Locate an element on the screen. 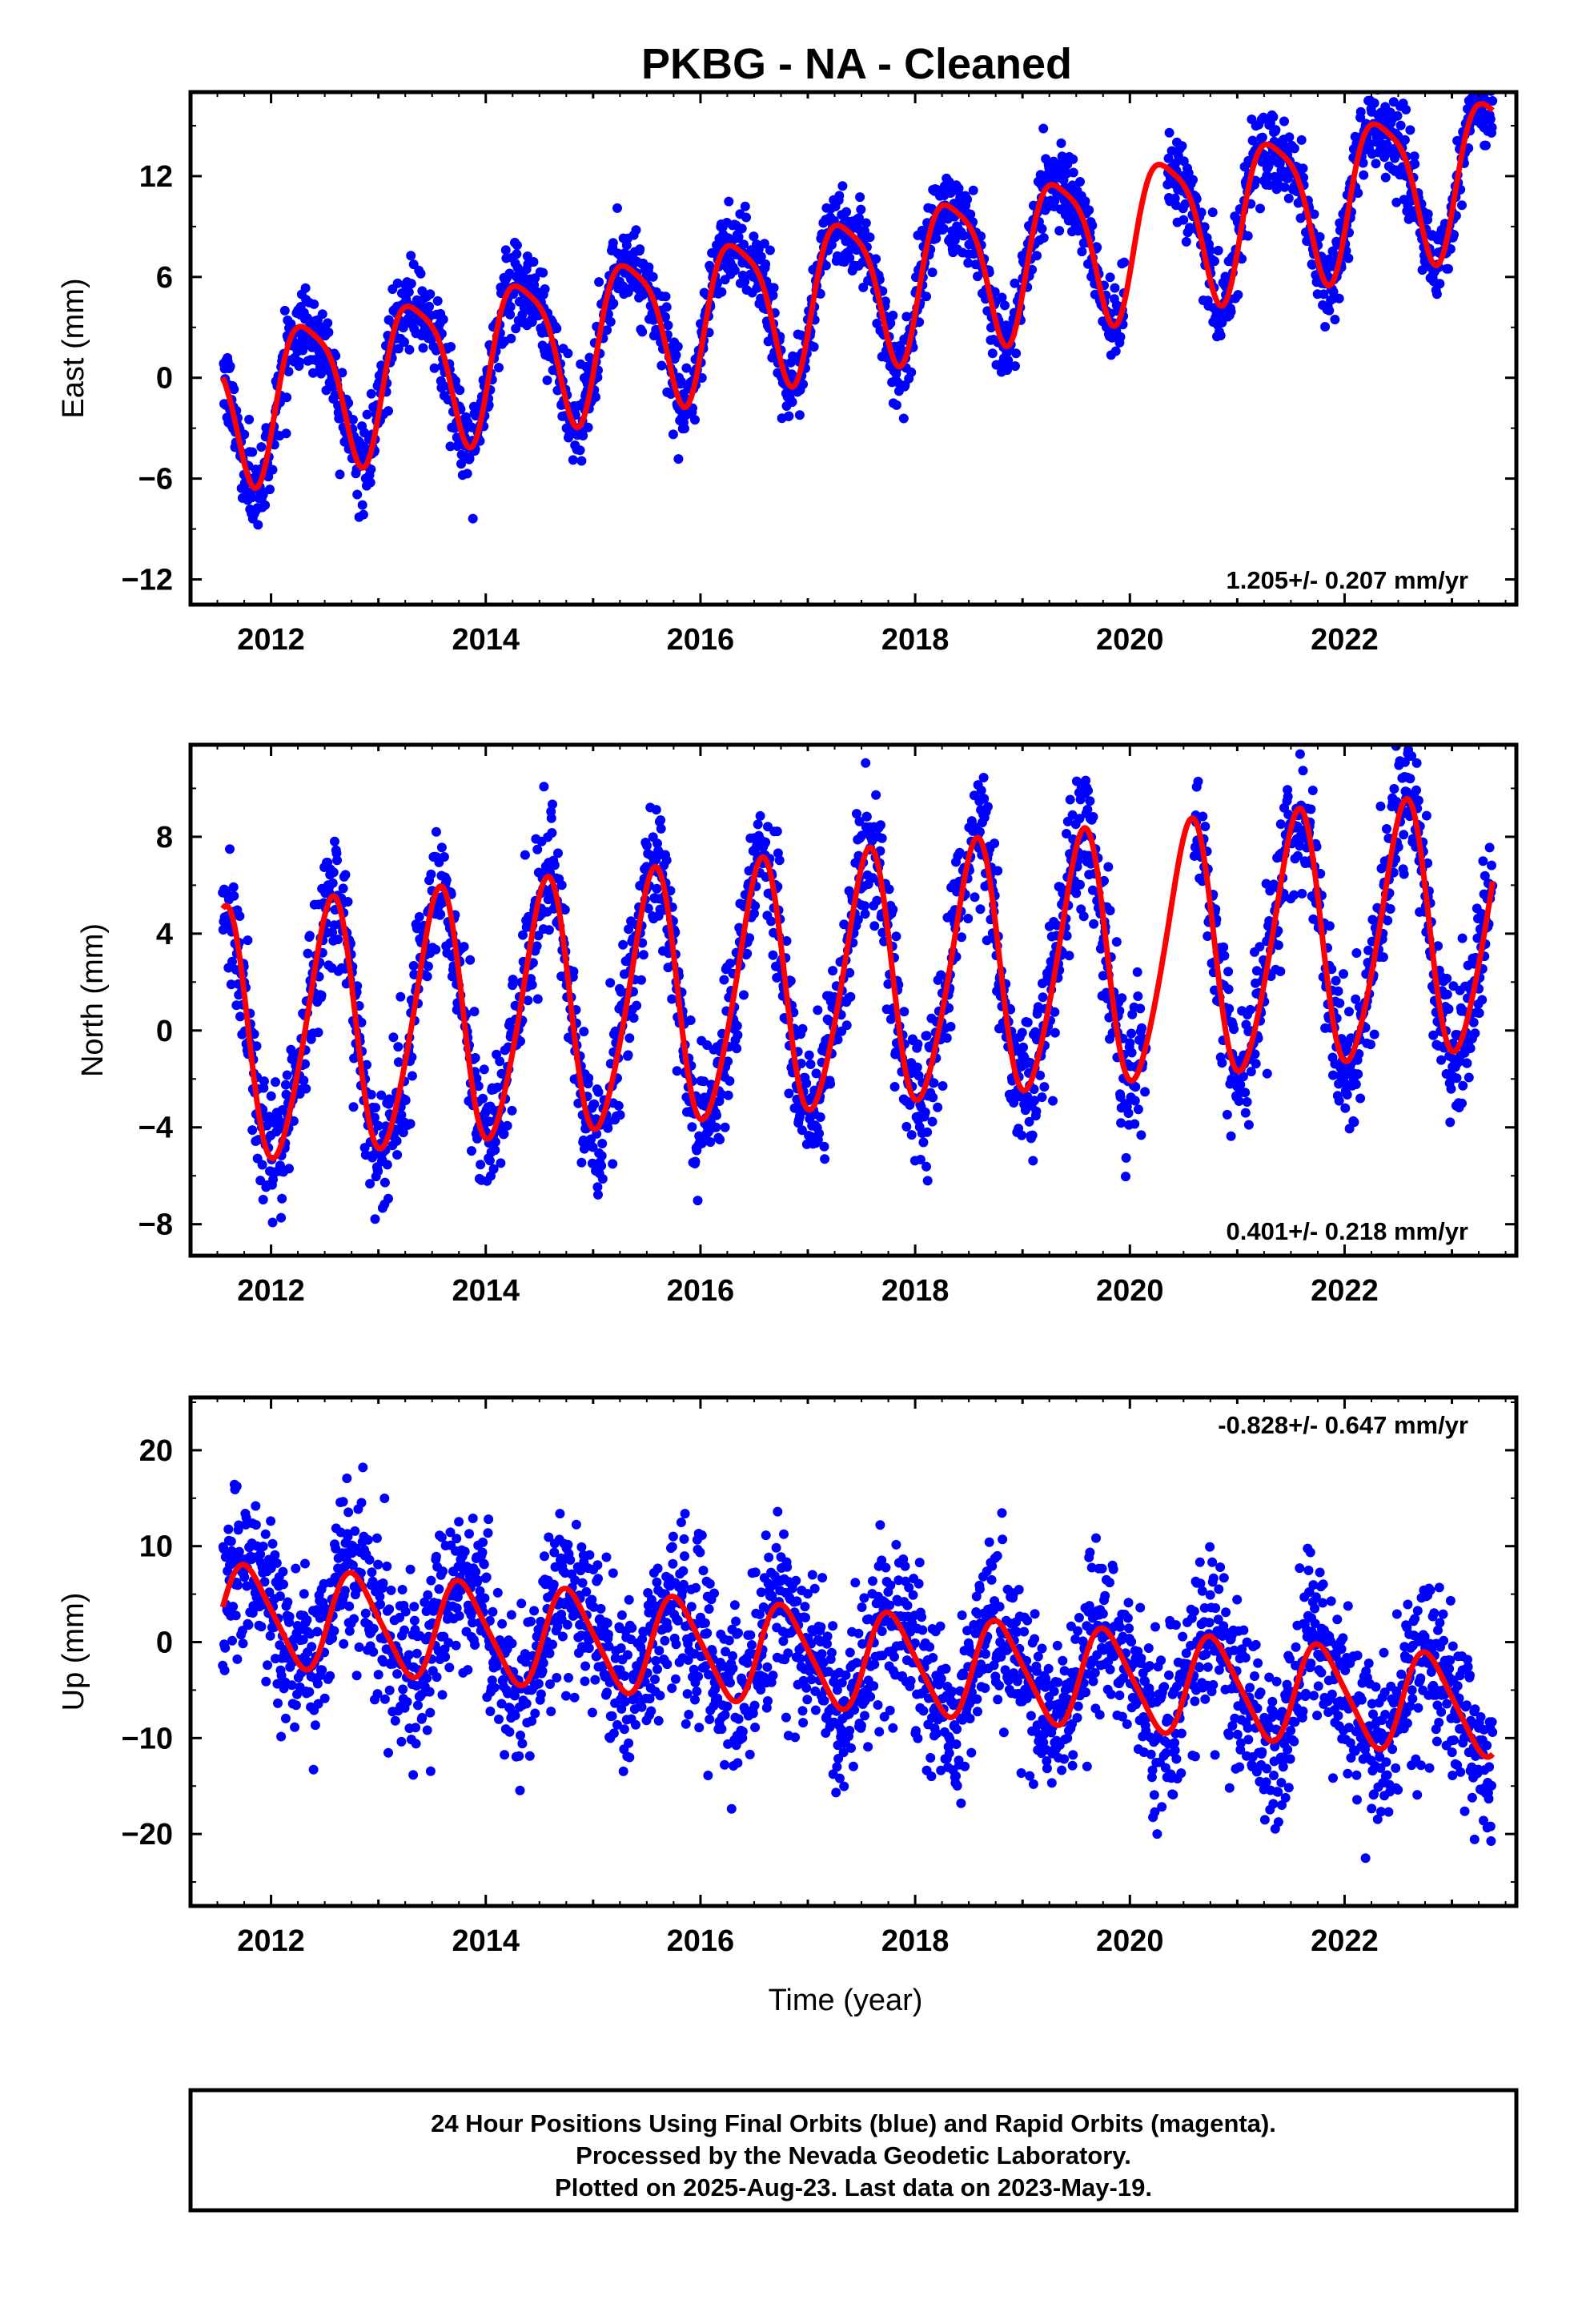  x-tick-label: 2020 is located at coordinates (1130, 640).